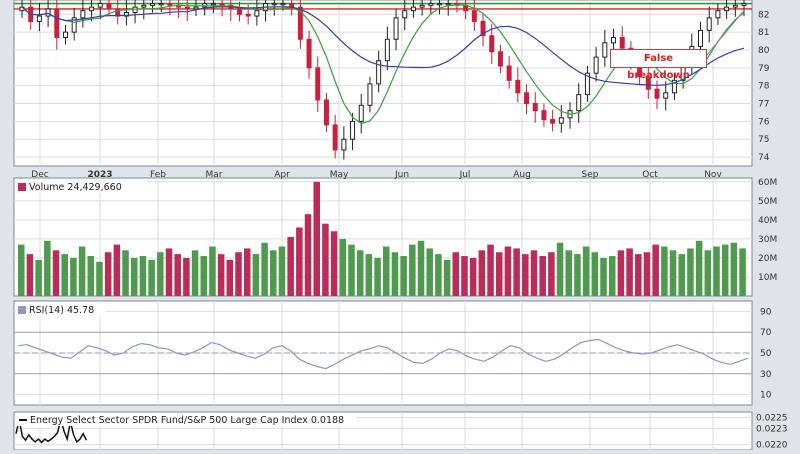 The width and height of the screenshot is (800, 454). What do you see at coordinates (39, 175) in the screenshot?
I see `x-tick-label: Dec` at bounding box center [39, 175].